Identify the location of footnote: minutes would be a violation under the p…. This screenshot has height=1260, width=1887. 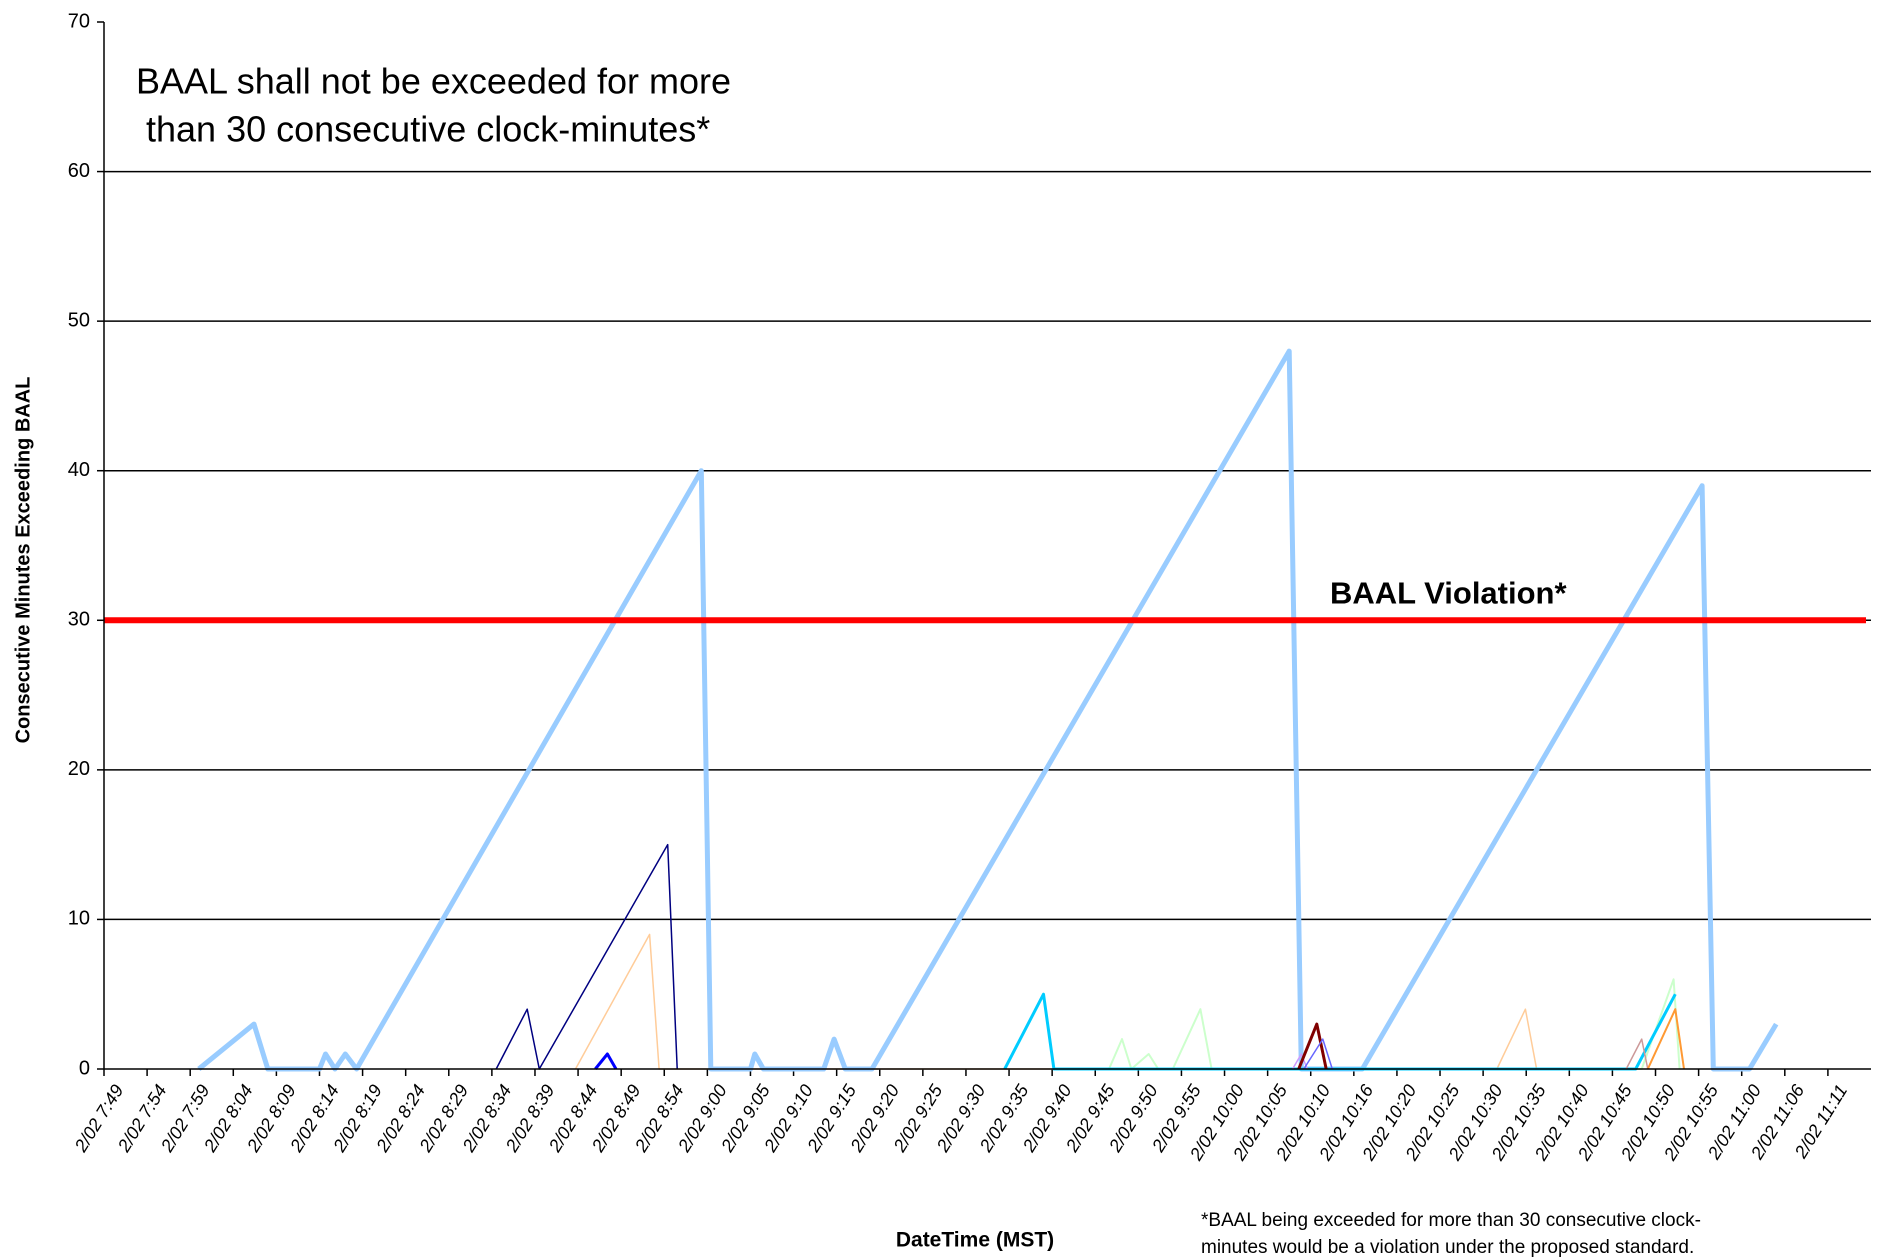
(1447, 1247).